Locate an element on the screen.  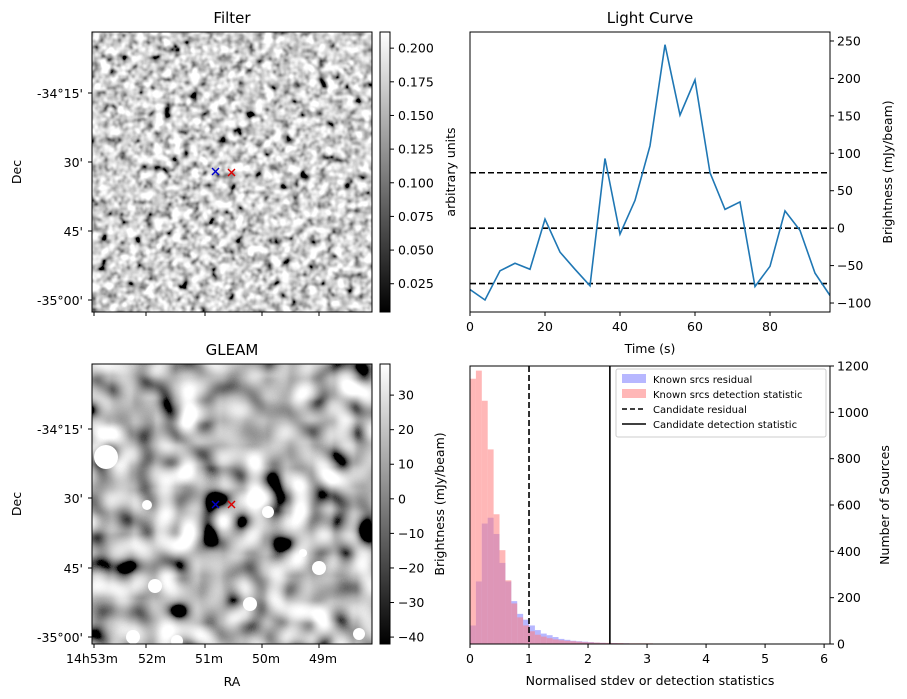
filter-title: Filter is located at coordinates (232, 18).